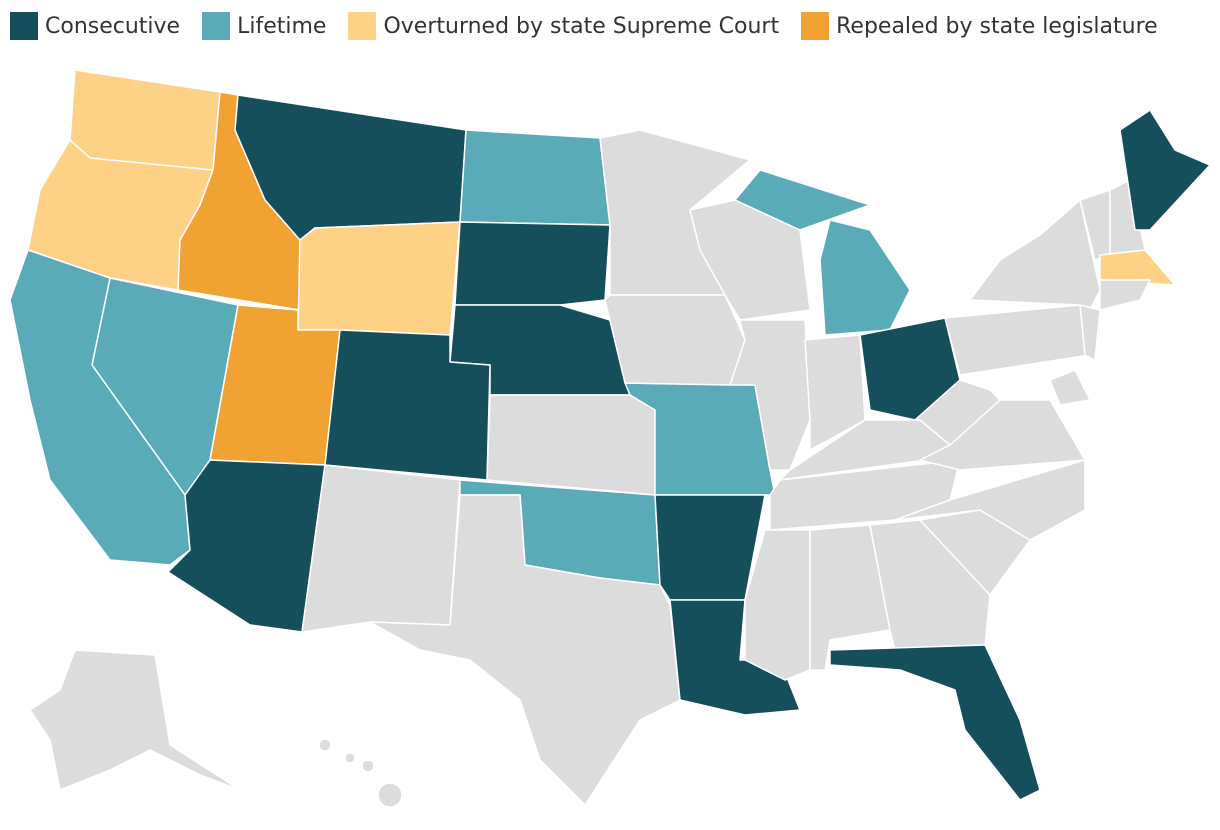  I want to click on legend-label: Consecutive, so click(113, 26).